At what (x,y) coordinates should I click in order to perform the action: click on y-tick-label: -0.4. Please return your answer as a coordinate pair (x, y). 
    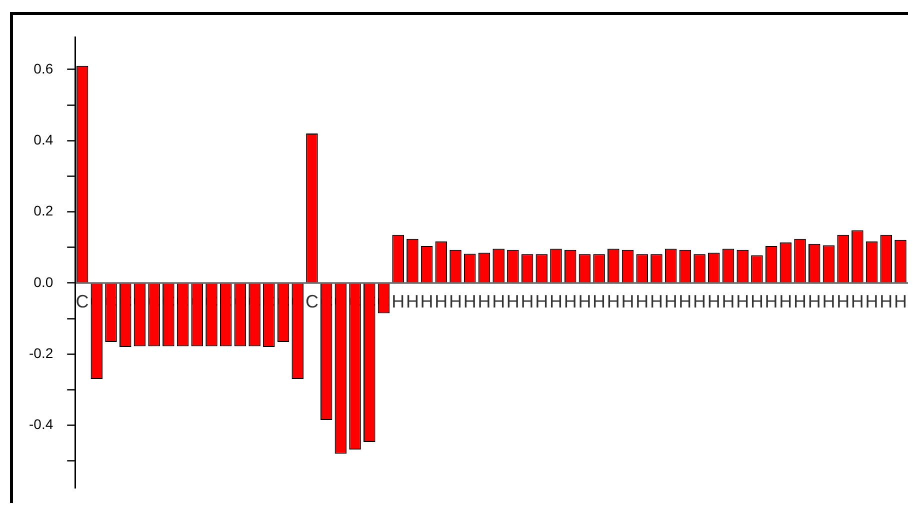
    Looking at the image, I should click on (41, 424).